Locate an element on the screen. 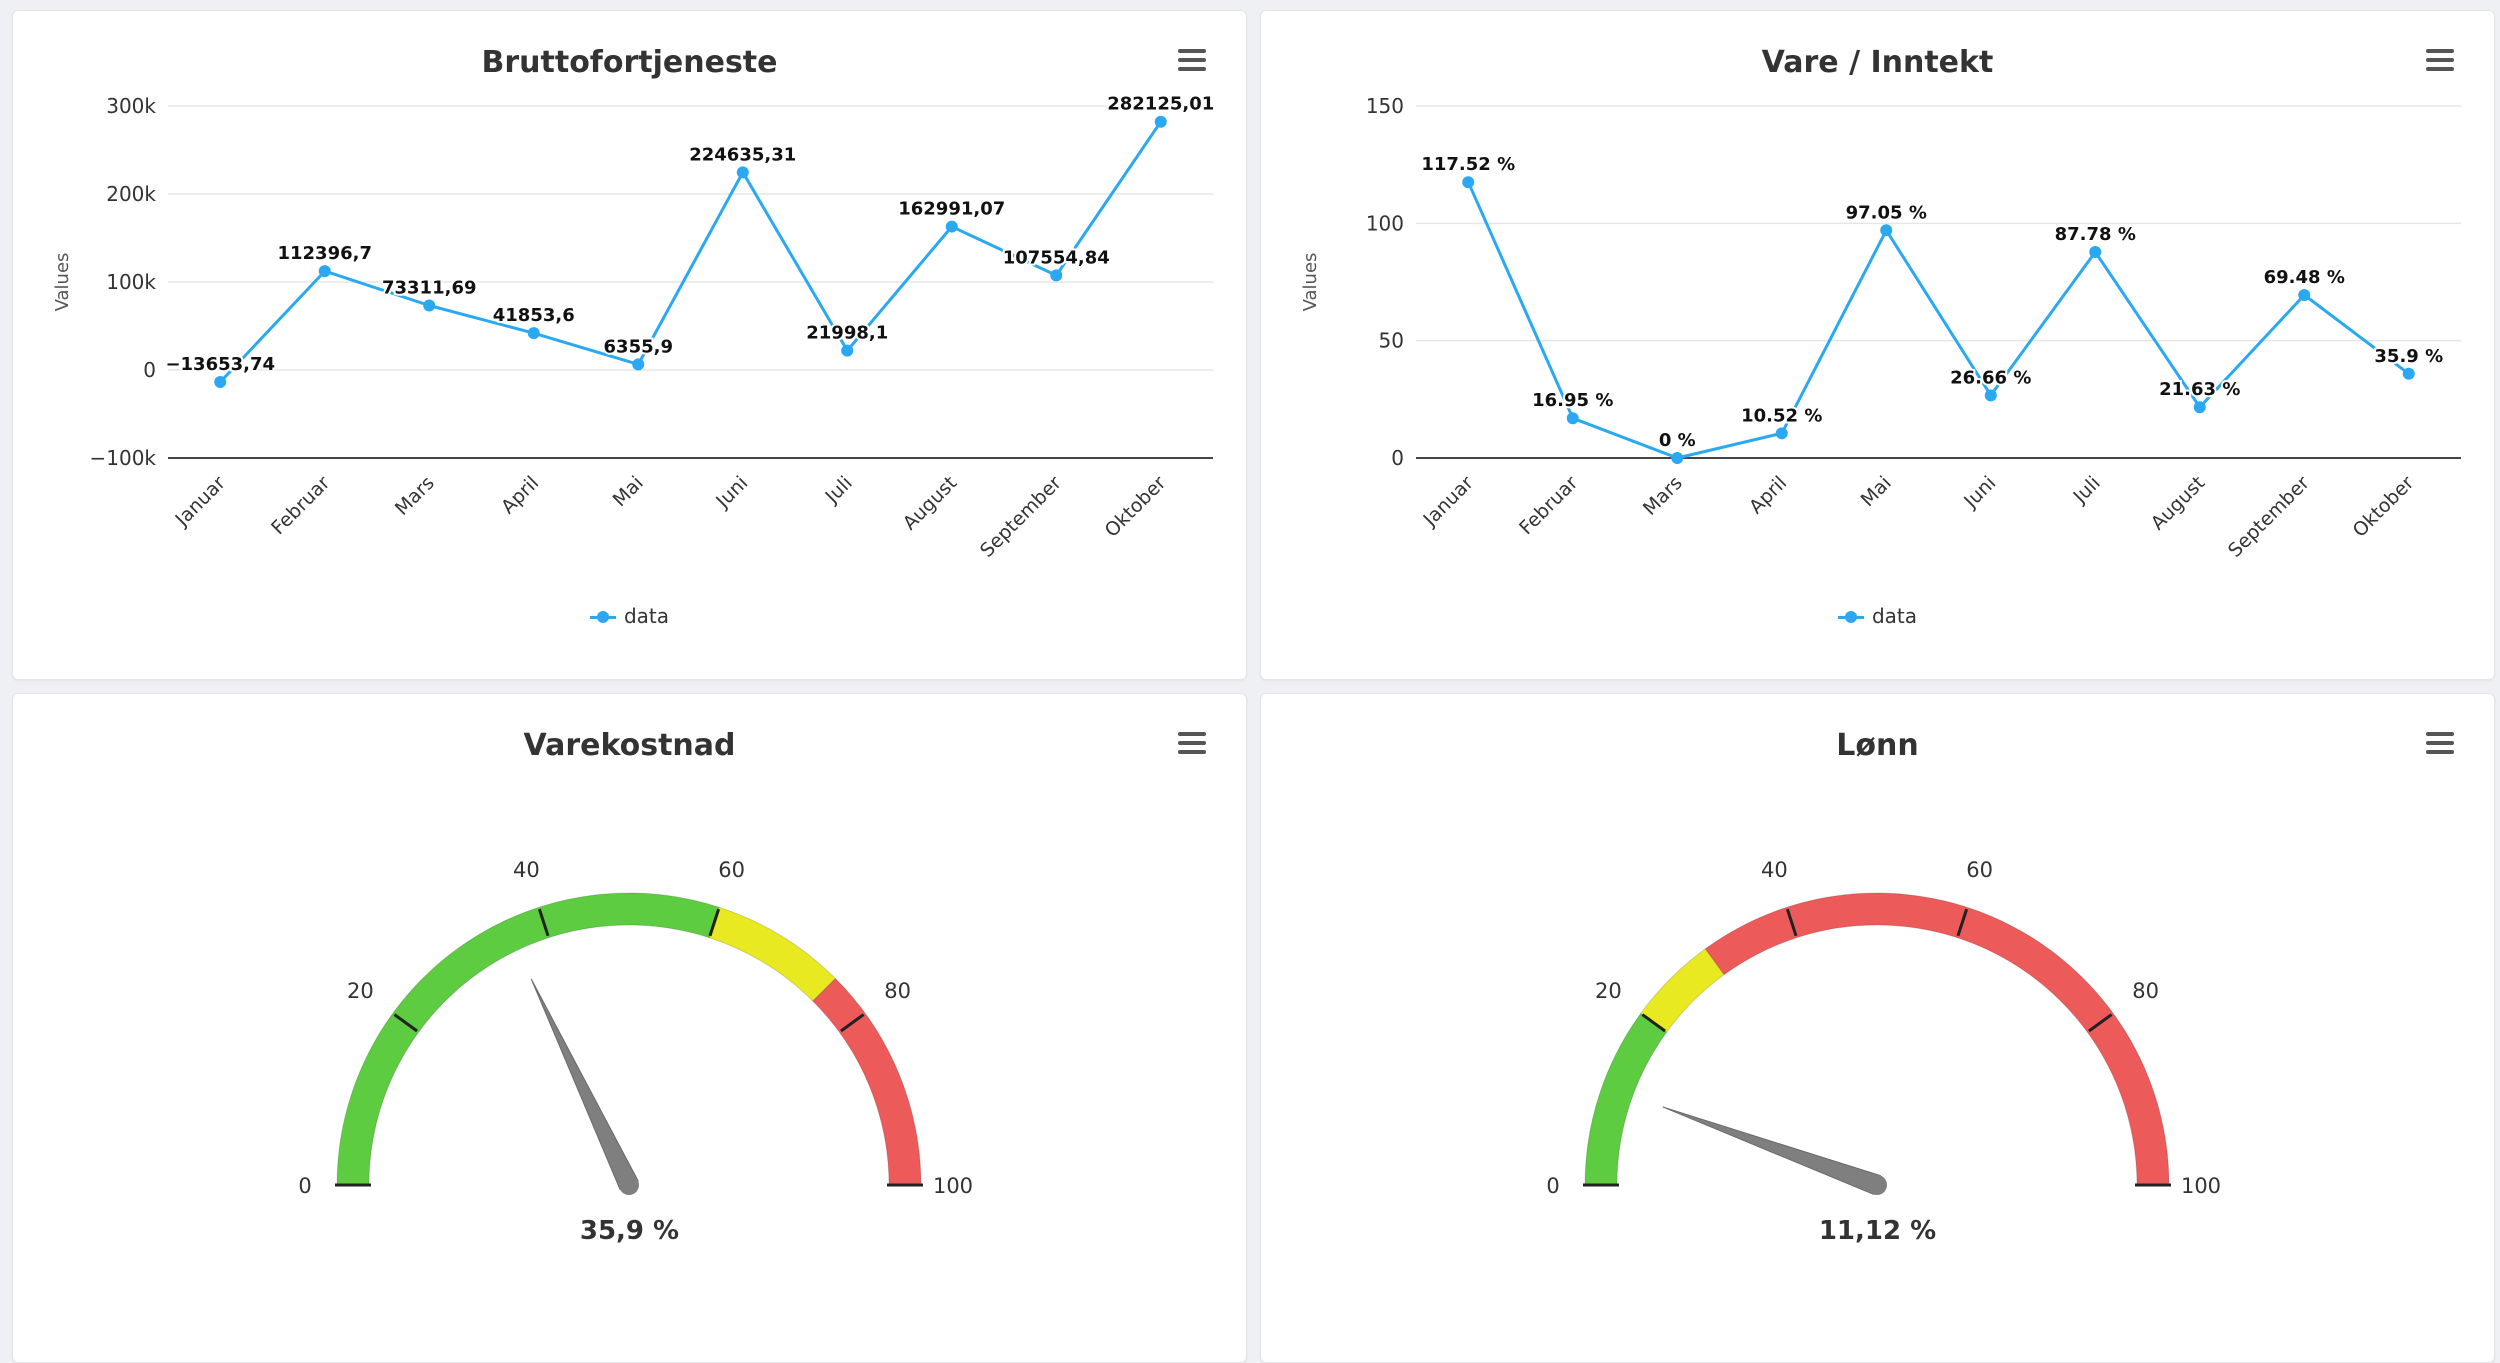 This screenshot has height=1363, width=2500. data-label: −13653,74 is located at coordinates (220, 364).